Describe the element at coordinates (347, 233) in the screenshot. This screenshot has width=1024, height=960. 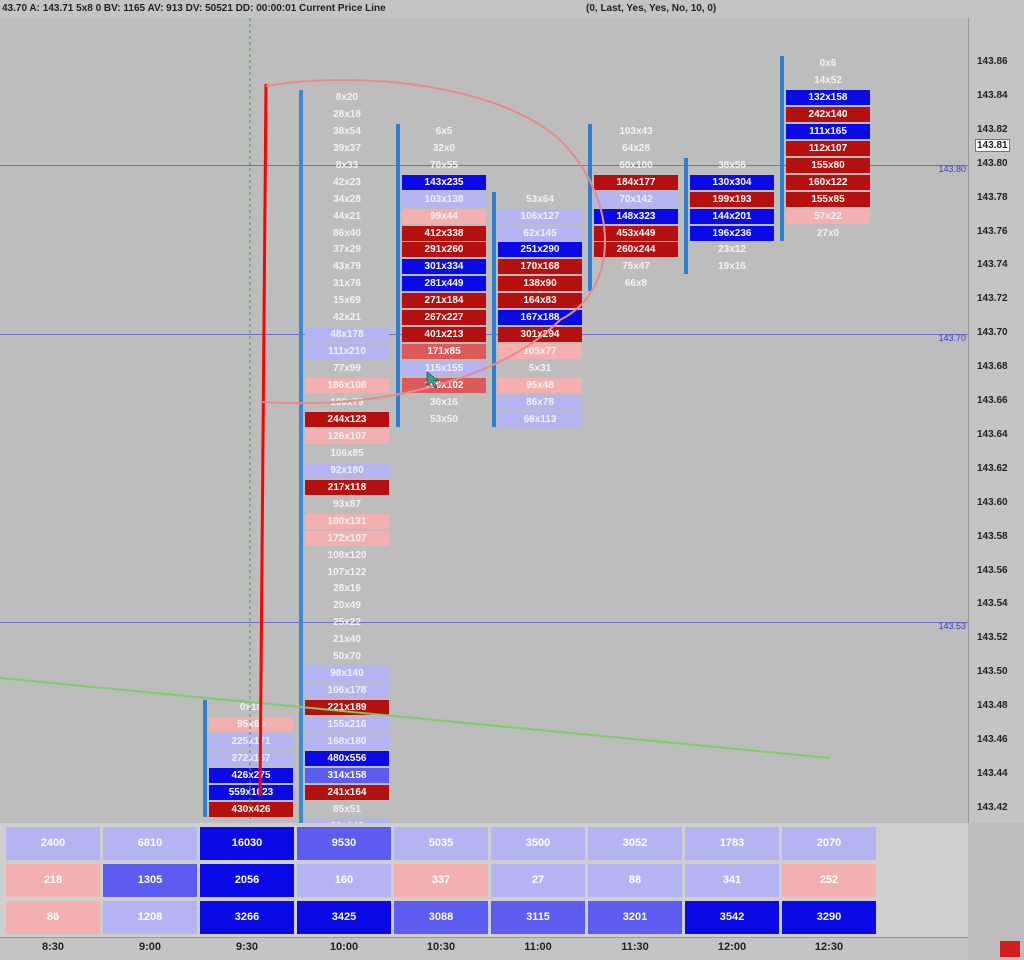
I see `footprint-cell: 86x40` at that location.